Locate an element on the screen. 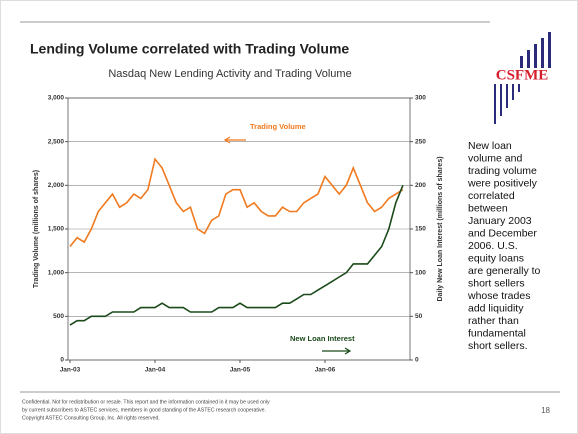 The image size is (578, 434). y-tick-label: 0 is located at coordinates (62, 360).